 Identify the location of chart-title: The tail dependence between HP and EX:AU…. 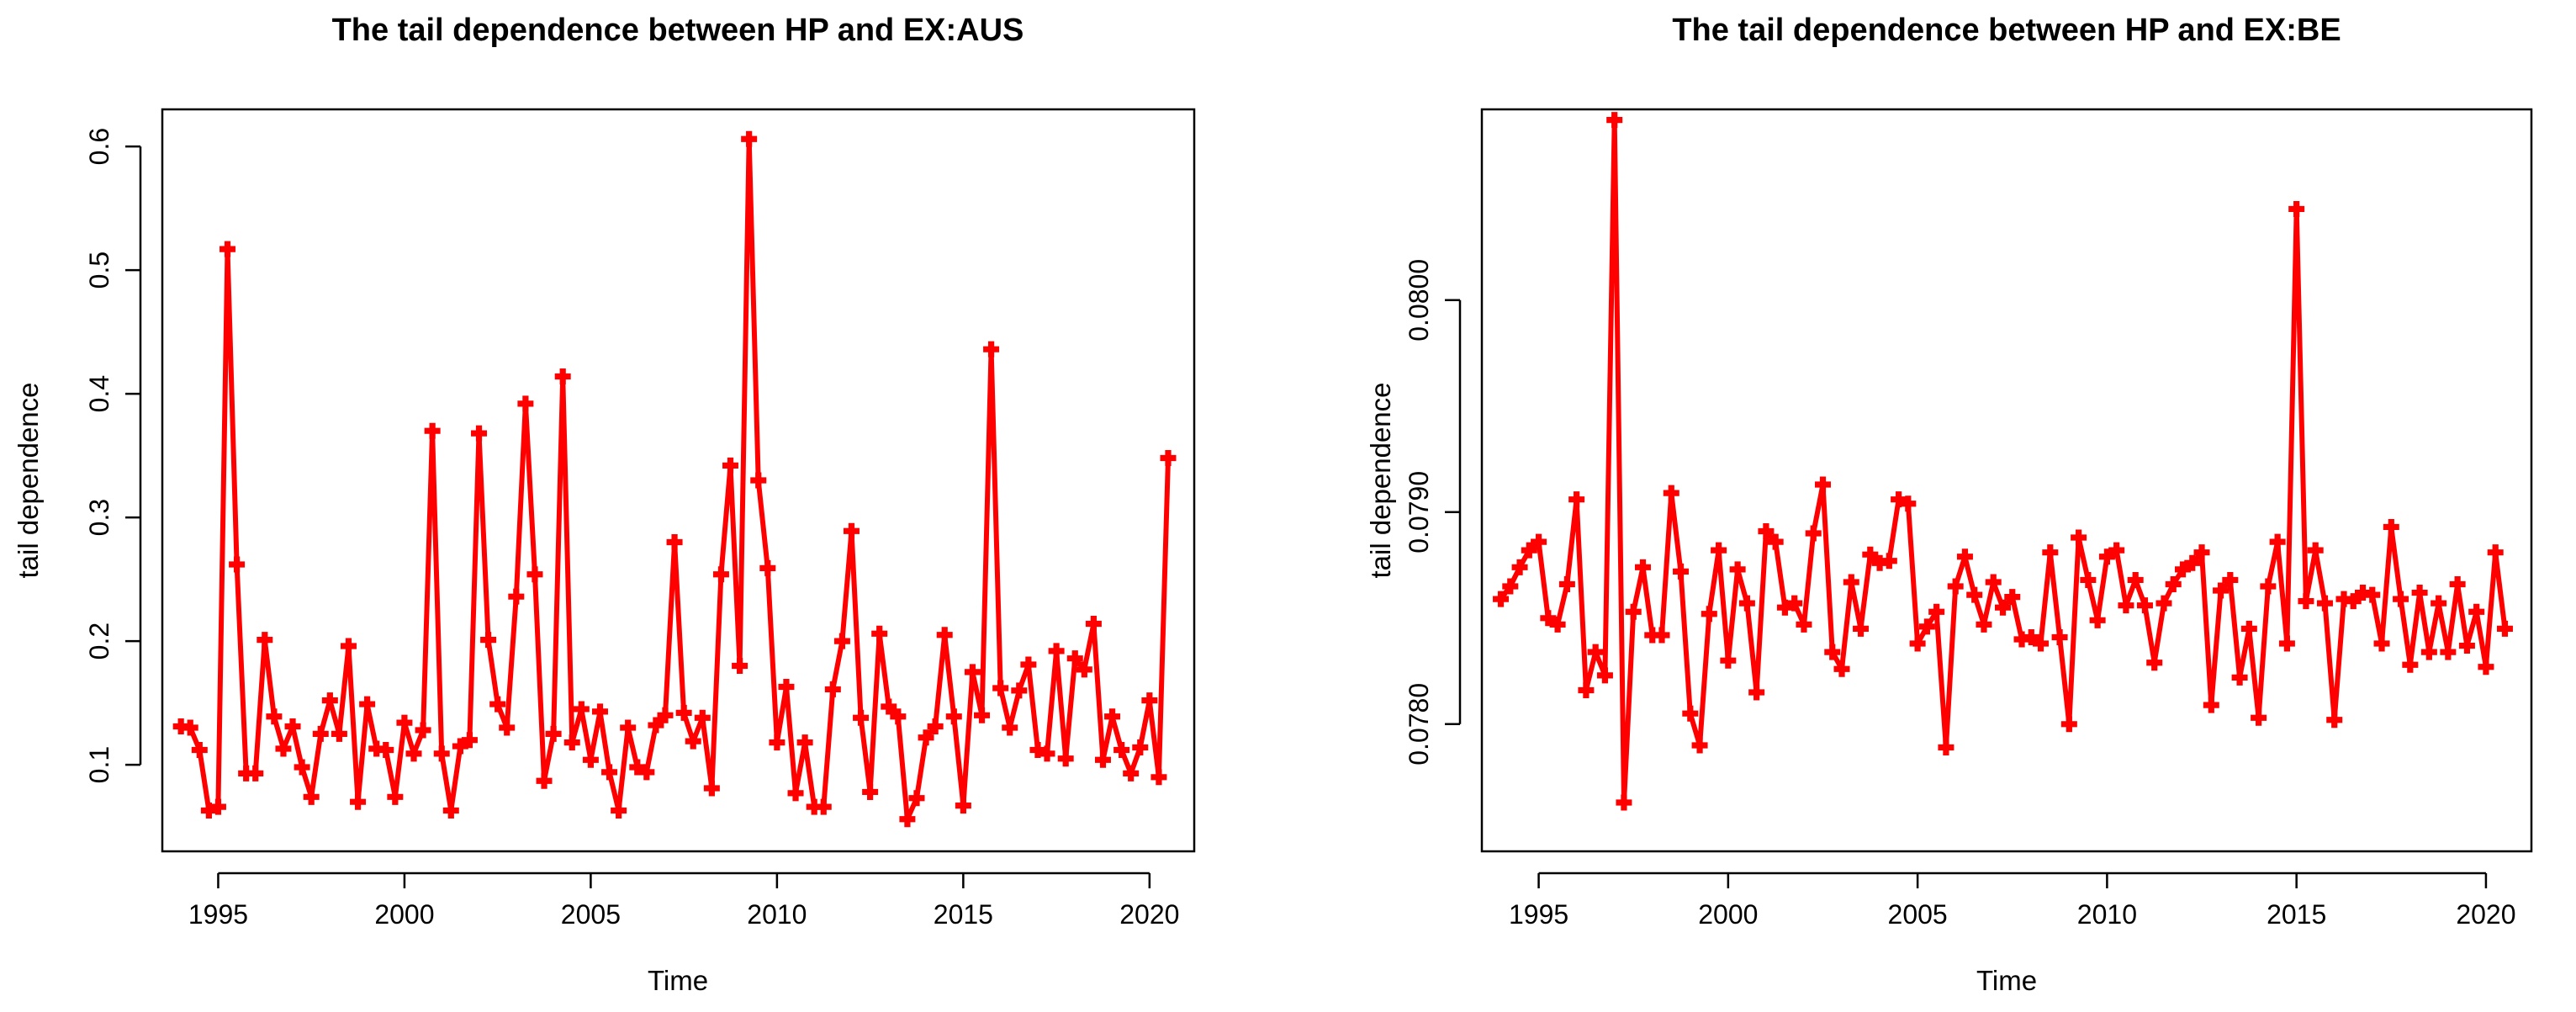
(678, 30).